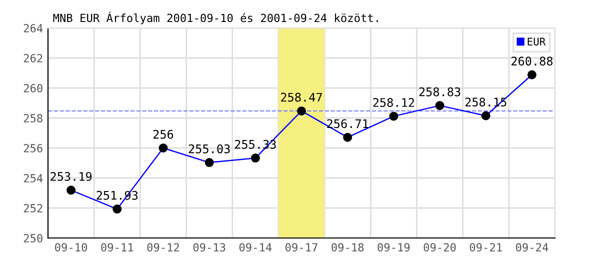  What do you see at coordinates (439, 91) in the screenshot?
I see `data-label: 258.83` at bounding box center [439, 91].